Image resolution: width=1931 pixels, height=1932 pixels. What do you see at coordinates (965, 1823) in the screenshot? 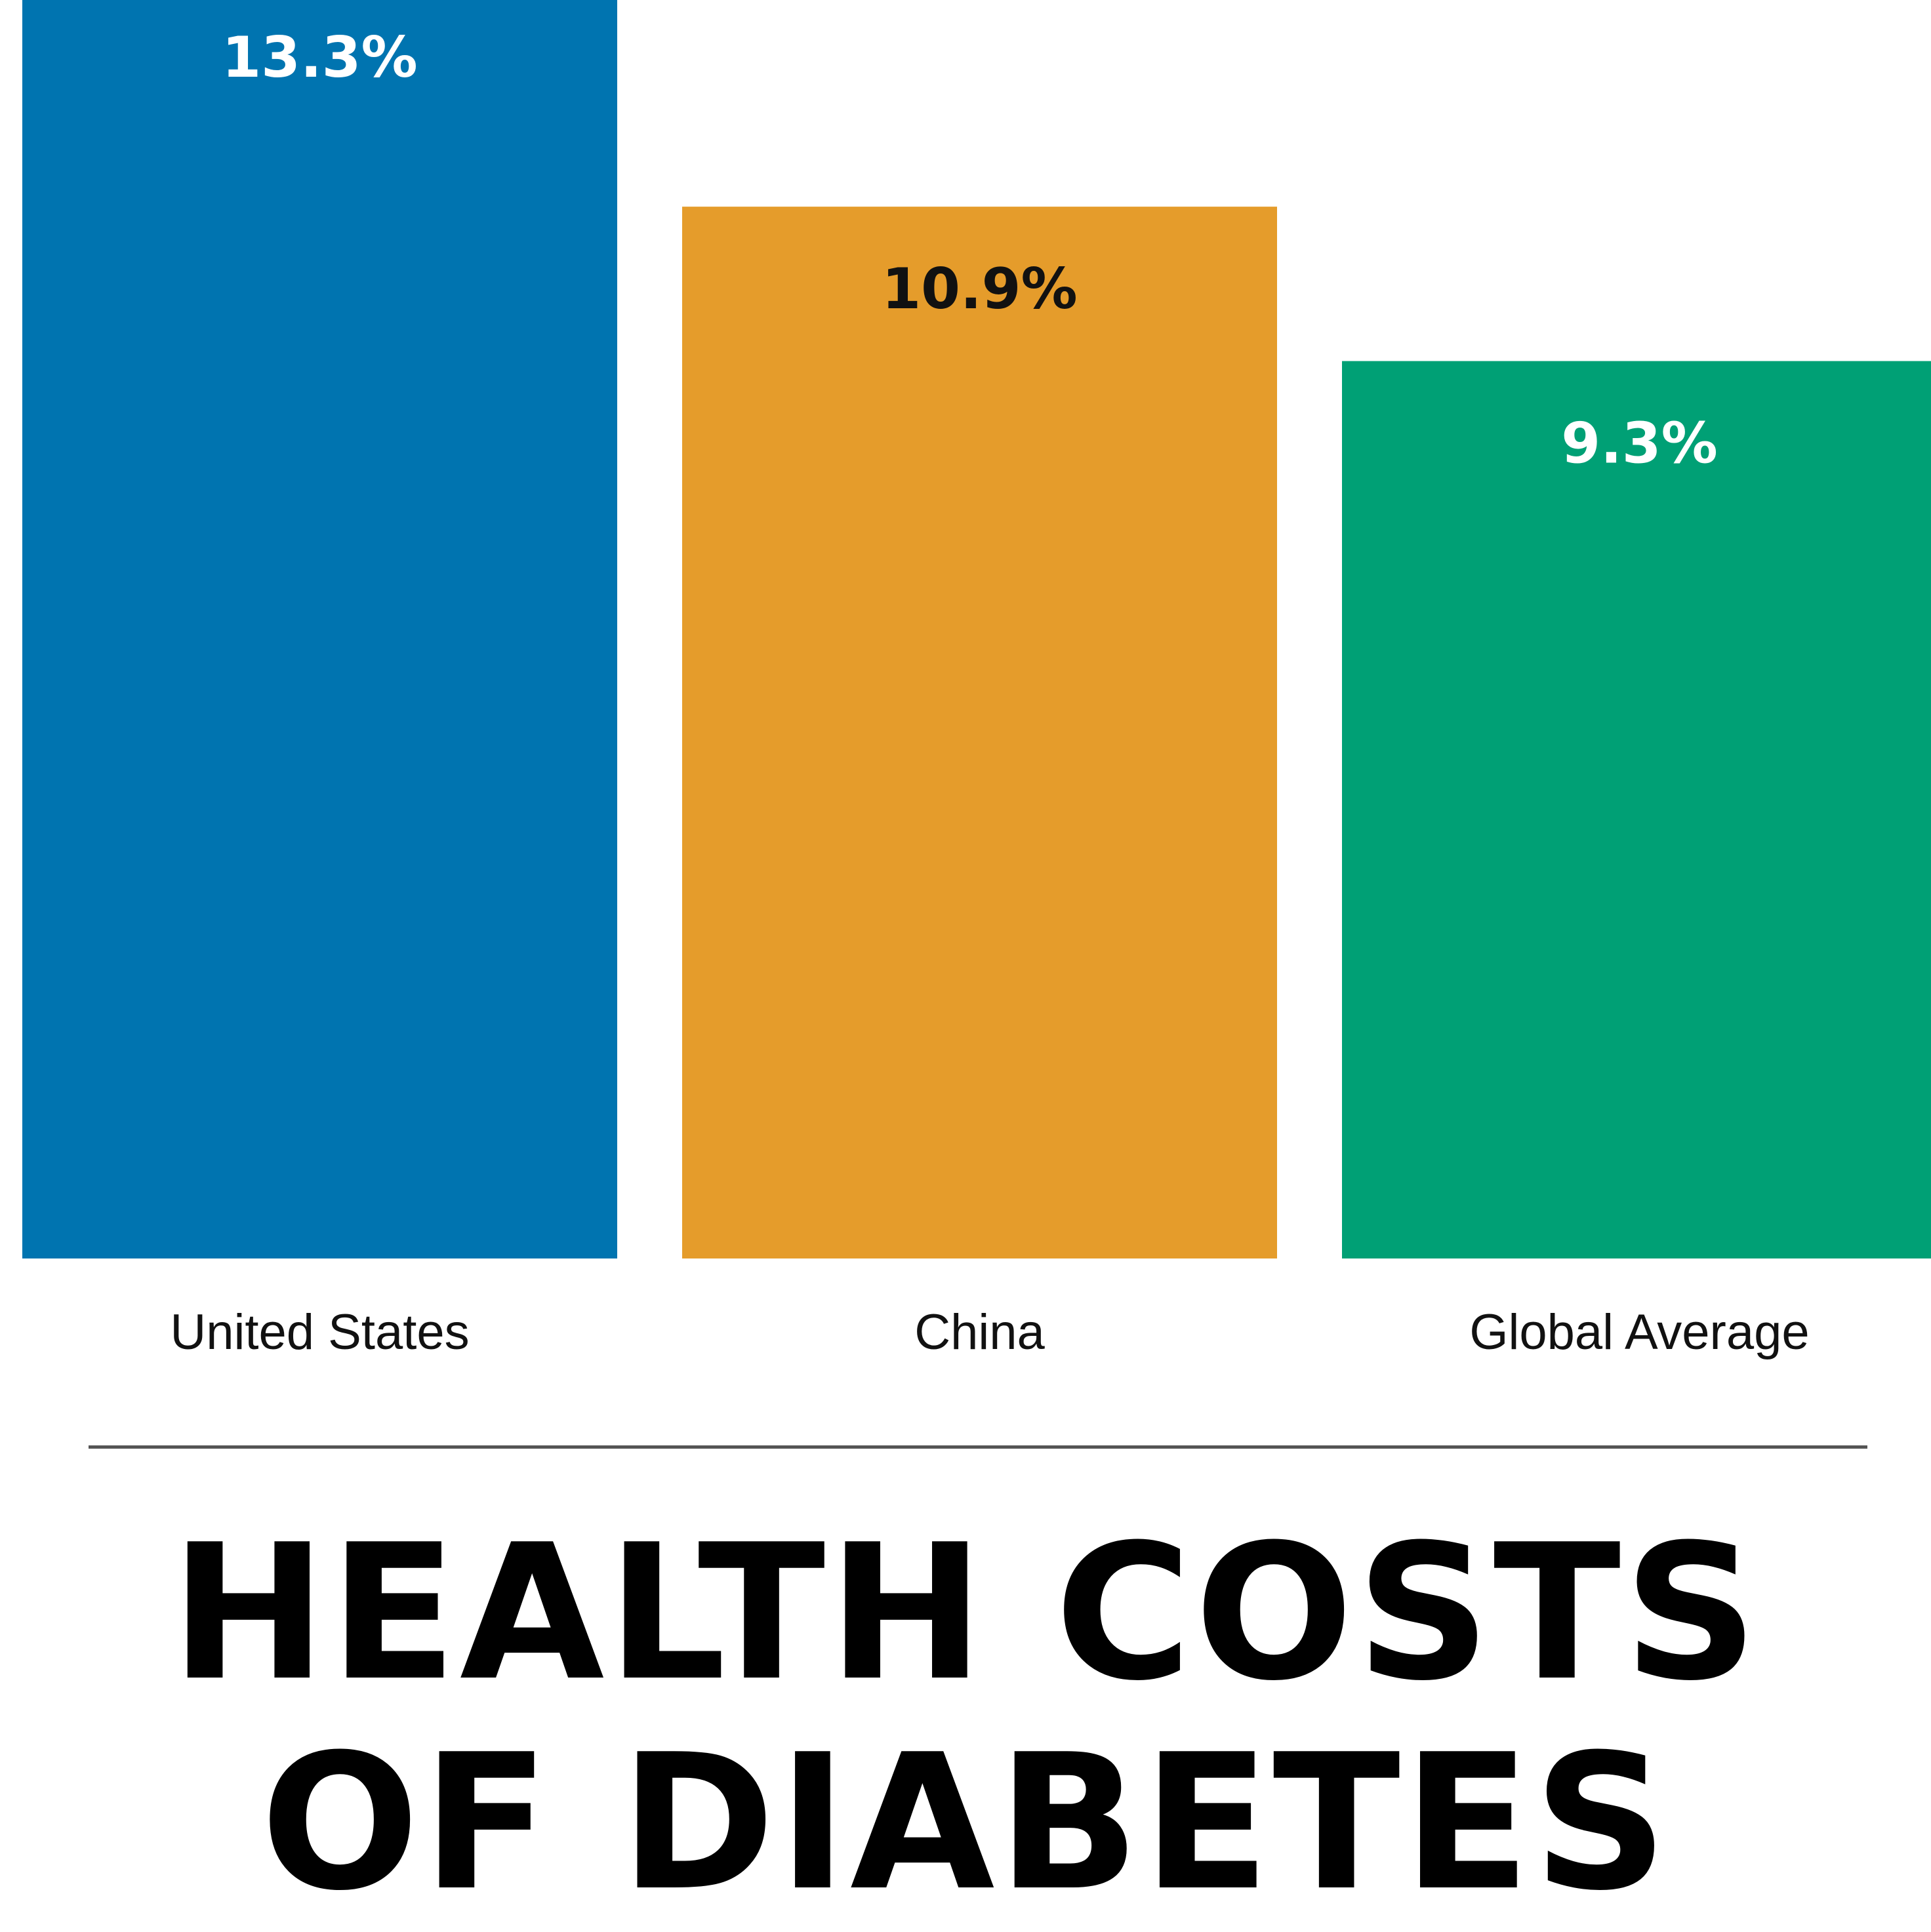
I see `headline-line-2: OF DIABETES` at bounding box center [965, 1823].